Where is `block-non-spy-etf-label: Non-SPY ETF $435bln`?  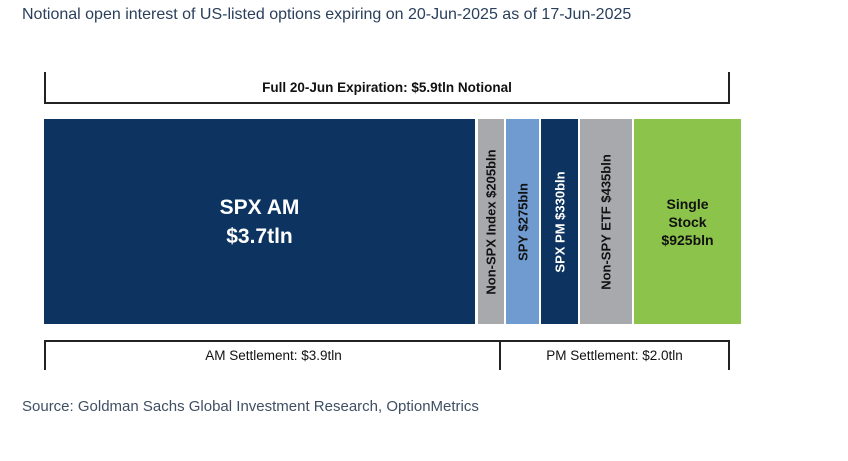
block-non-spy-etf-label: Non-SPY ETF $435bln is located at coordinates (606, 221).